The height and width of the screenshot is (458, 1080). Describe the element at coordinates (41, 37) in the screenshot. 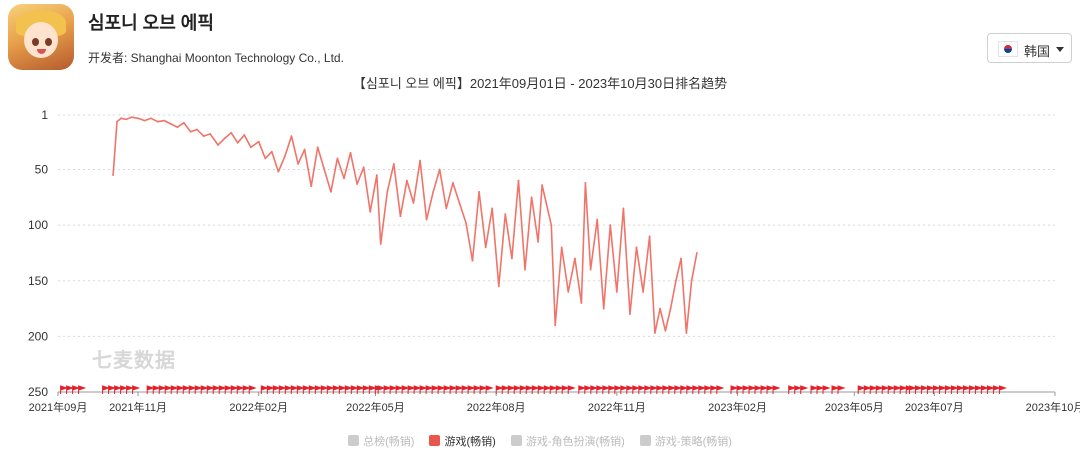

I see `app-icon` at that location.